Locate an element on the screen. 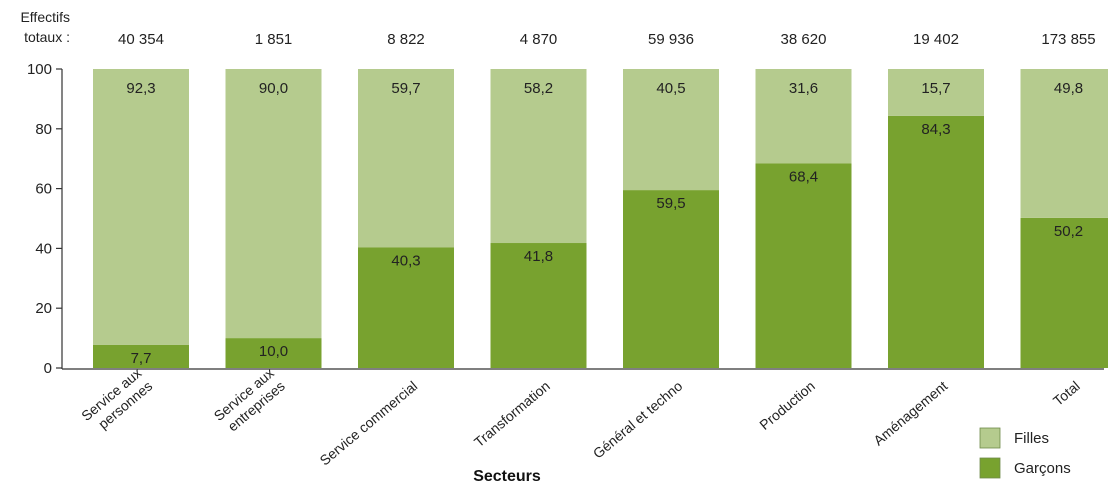 The width and height of the screenshot is (1108, 488). total-label: 19 402 is located at coordinates (936, 39).